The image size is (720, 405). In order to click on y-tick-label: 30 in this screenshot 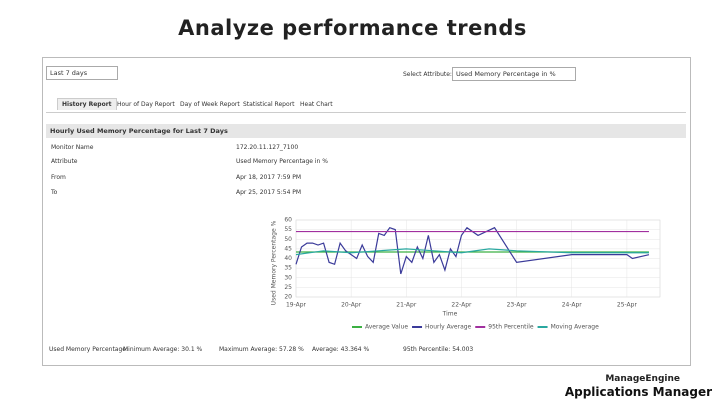, I will do `click(288, 277)`.